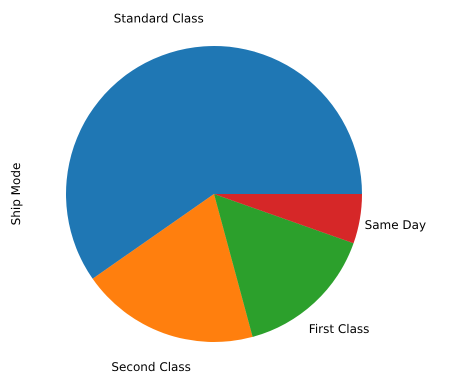 The image size is (455, 389). I want to click on slice-label: Same Day, so click(395, 225).